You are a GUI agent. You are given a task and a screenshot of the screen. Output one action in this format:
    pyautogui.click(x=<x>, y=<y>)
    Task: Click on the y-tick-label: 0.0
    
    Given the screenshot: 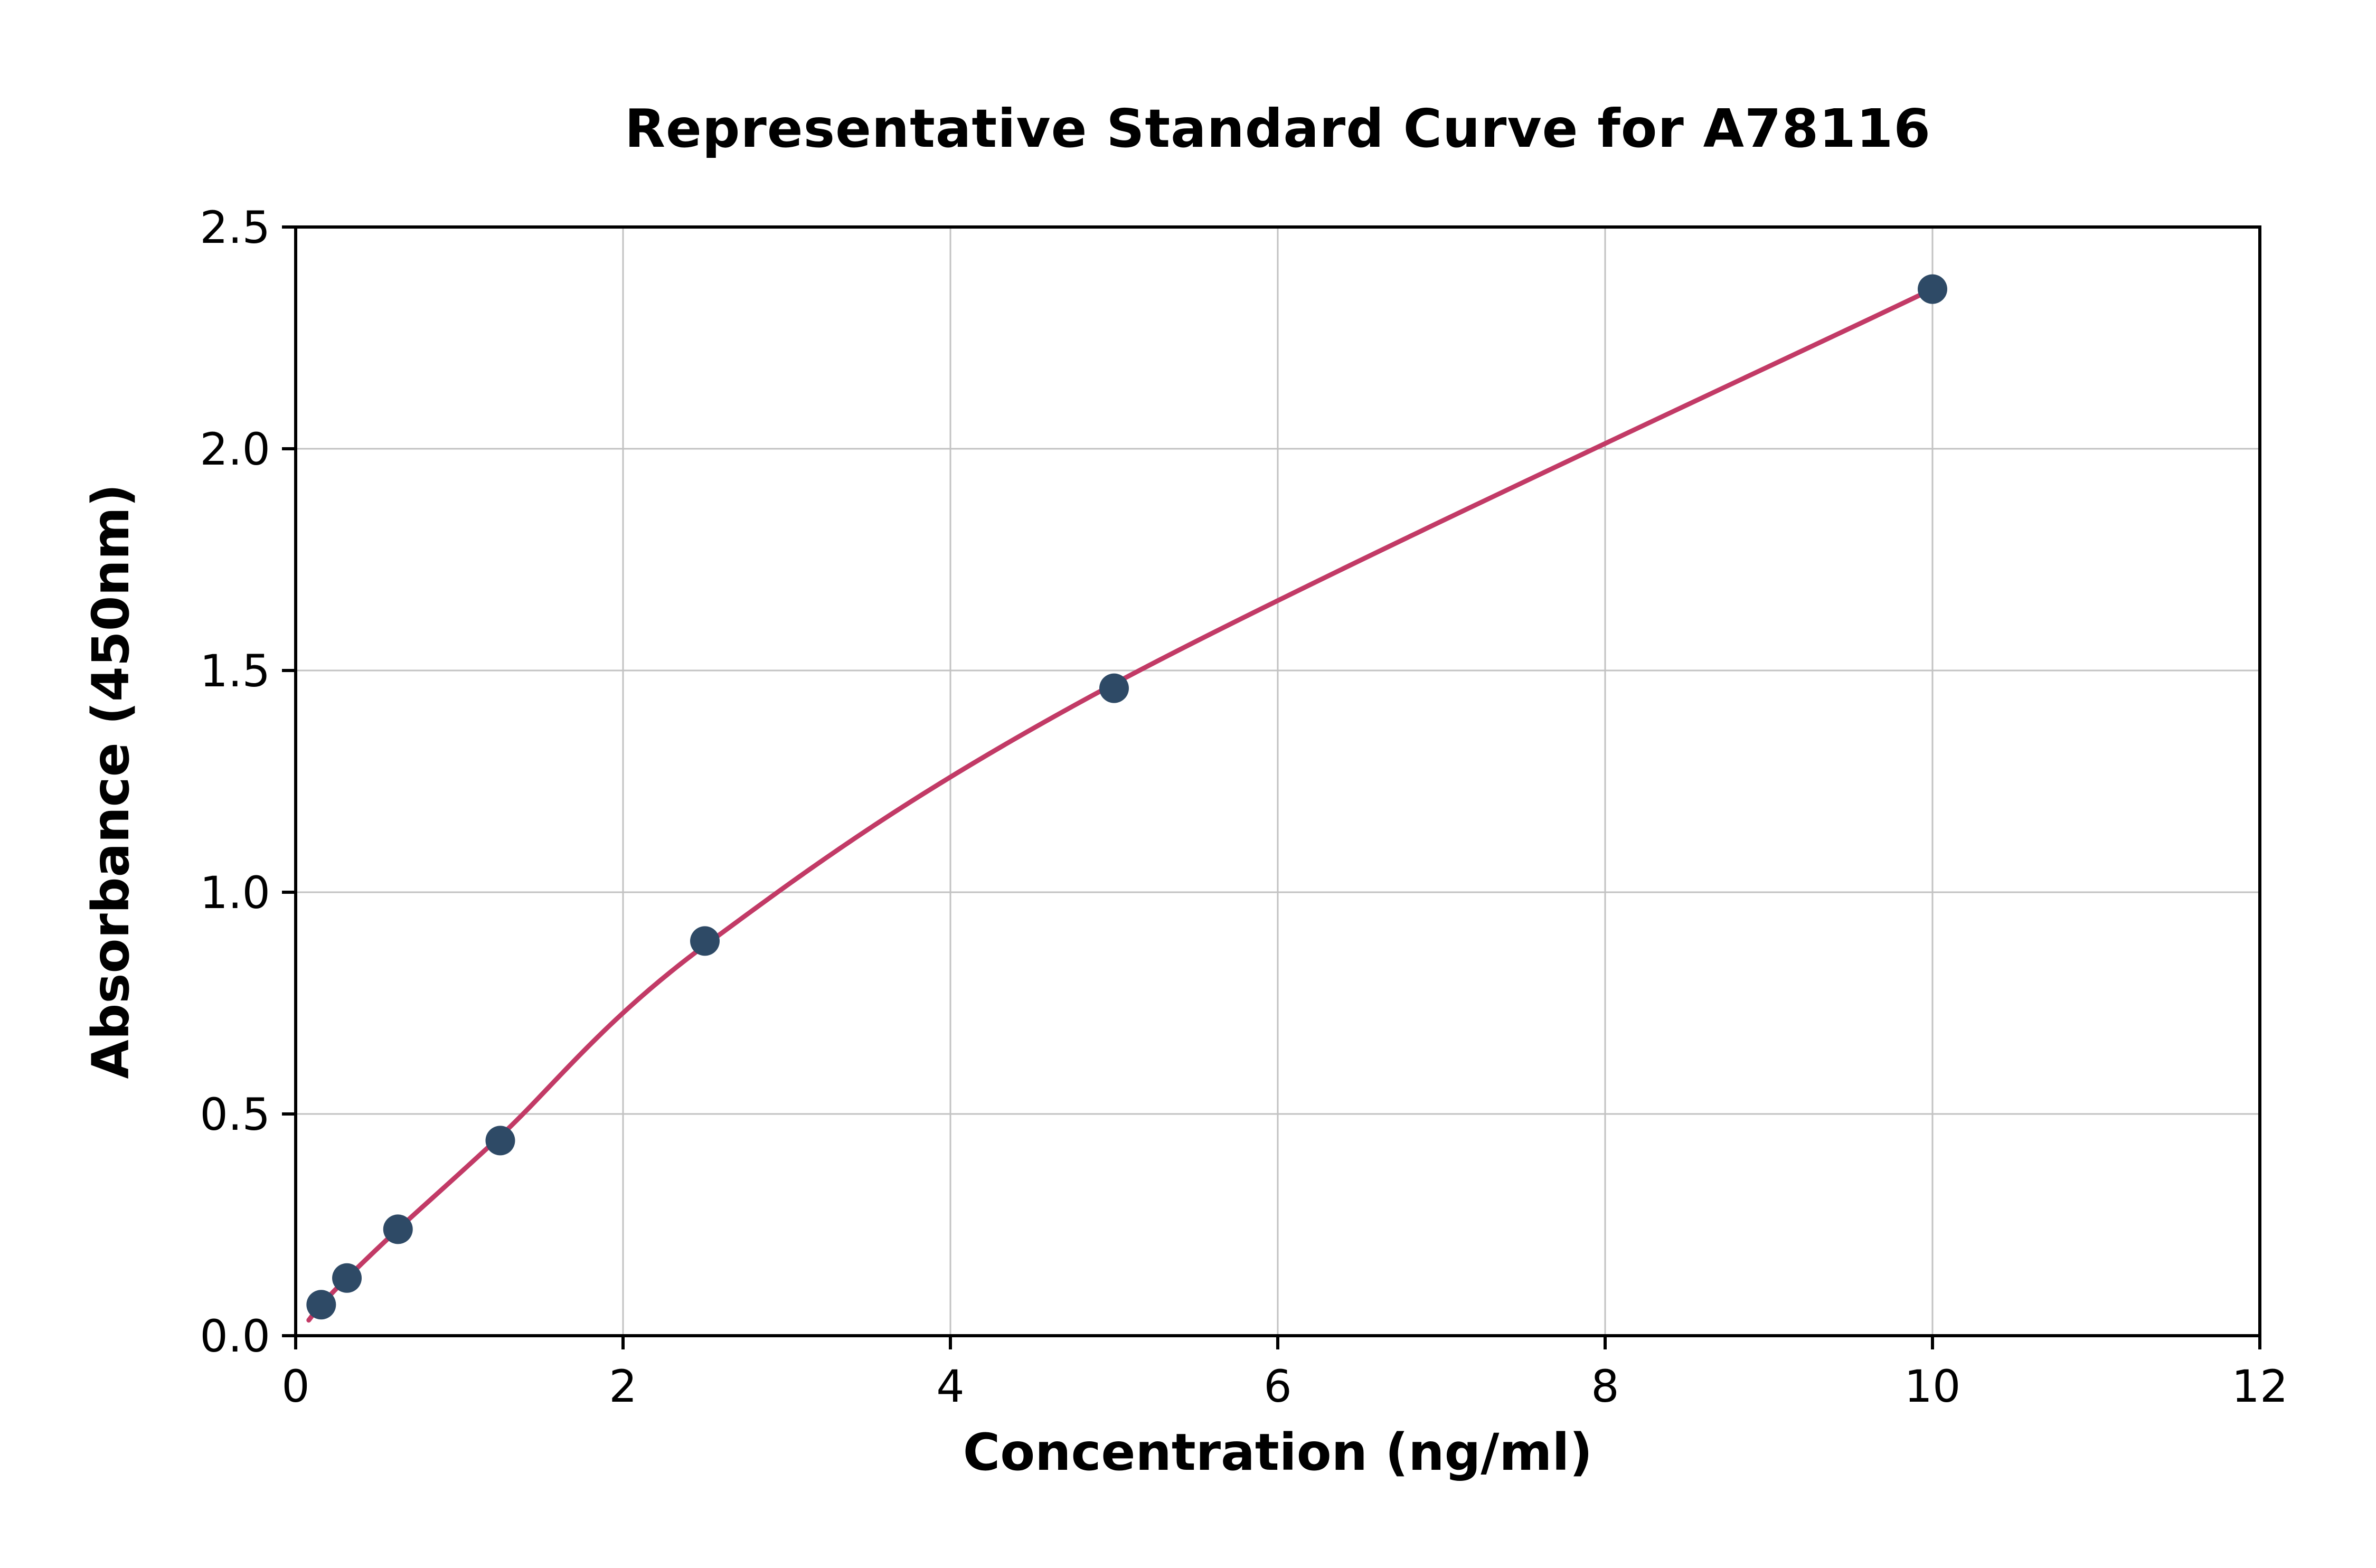 What is the action you would take?
    pyautogui.click(x=235, y=1336)
    